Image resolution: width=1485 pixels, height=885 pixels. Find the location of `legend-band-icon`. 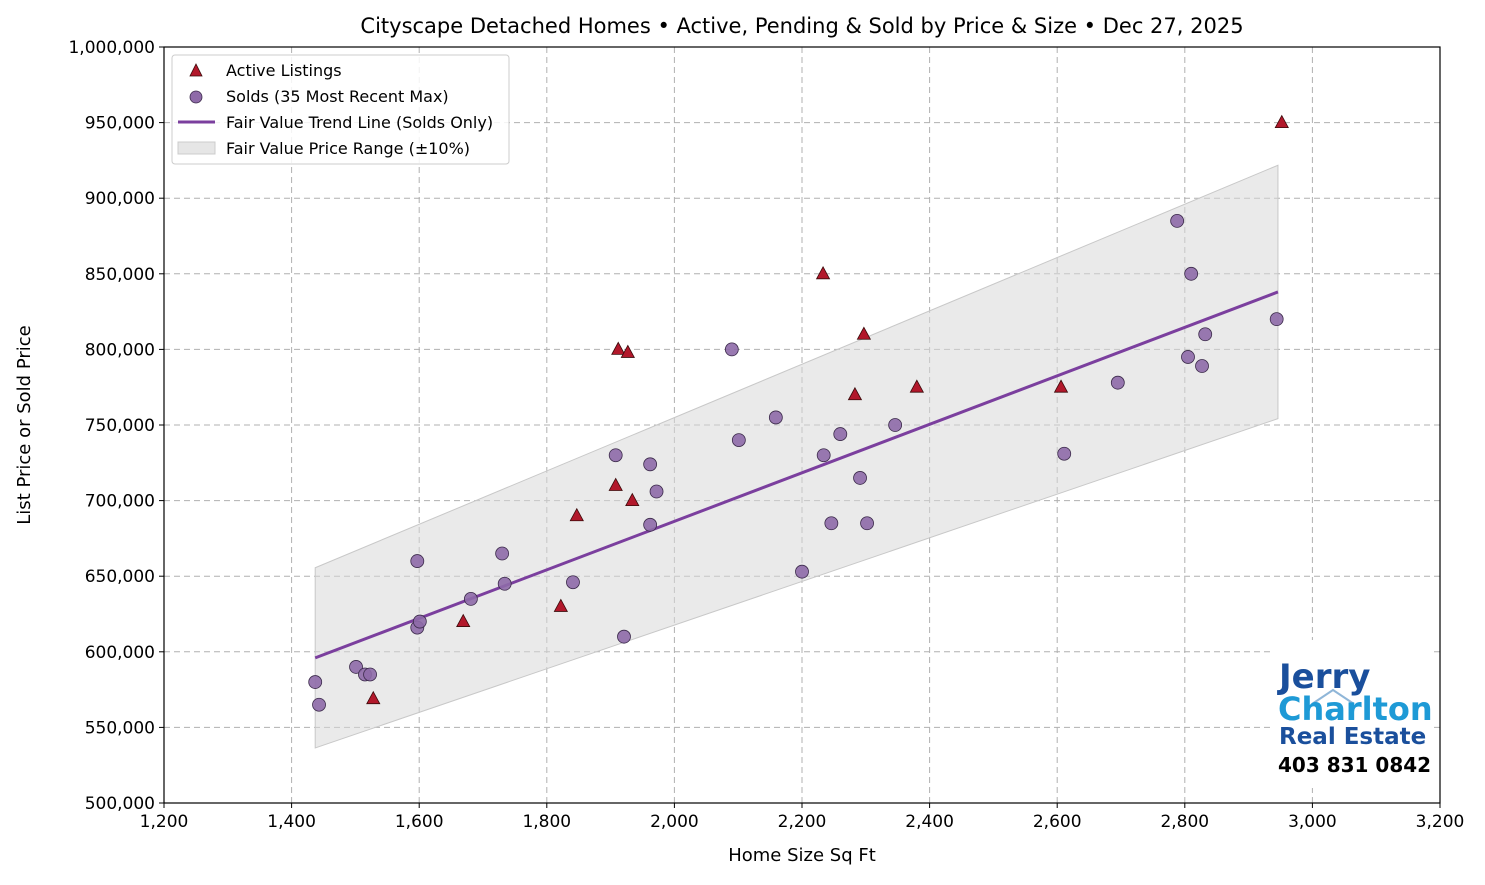

legend-band-icon is located at coordinates (196, 148).